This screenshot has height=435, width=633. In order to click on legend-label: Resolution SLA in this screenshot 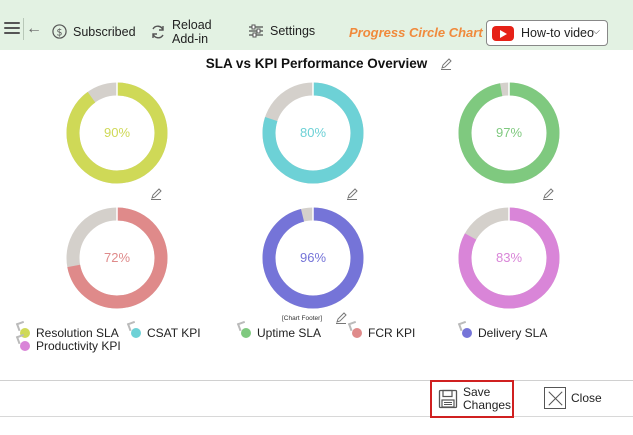, I will do `click(77, 333)`.